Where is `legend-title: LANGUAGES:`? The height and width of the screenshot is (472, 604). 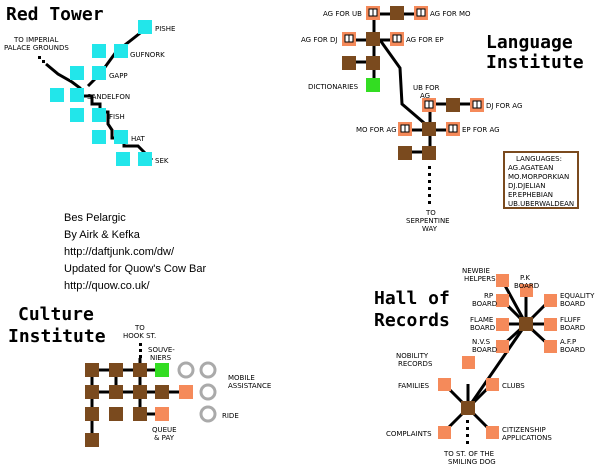
legend-title: LANGUAGES: is located at coordinates (539, 159).